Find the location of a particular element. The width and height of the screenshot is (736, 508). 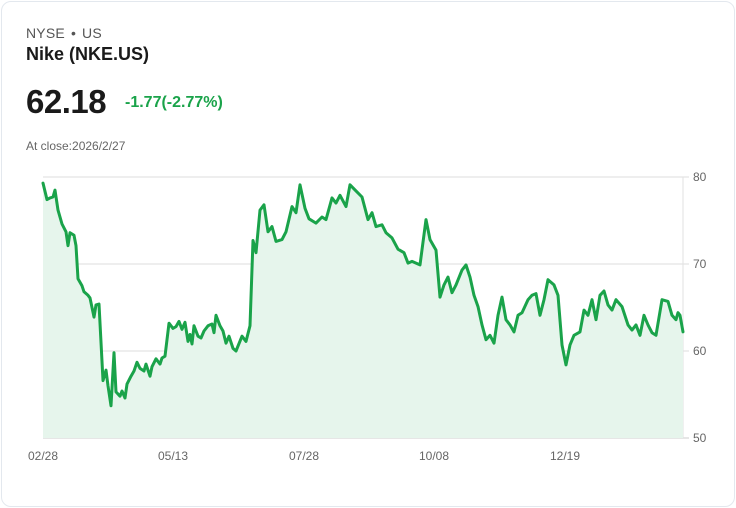

x-tick-label: 02/28 is located at coordinates (43, 456).